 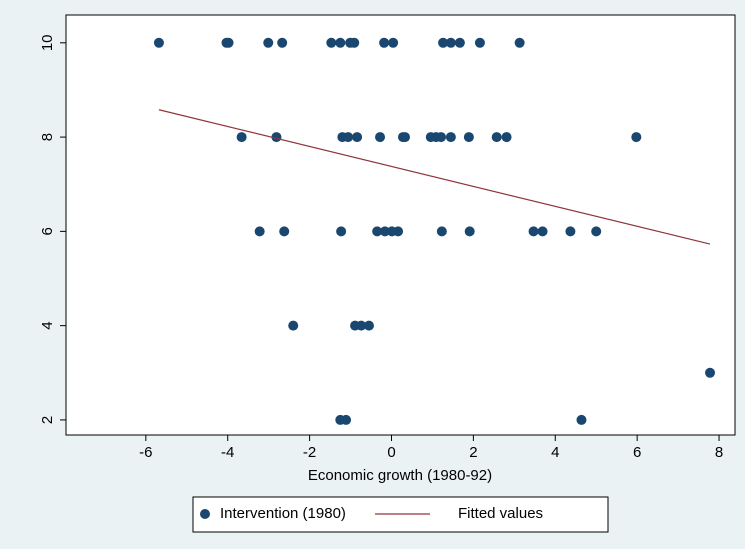 What do you see at coordinates (391, 452) in the screenshot?
I see `x-tick-label: 0` at bounding box center [391, 452].